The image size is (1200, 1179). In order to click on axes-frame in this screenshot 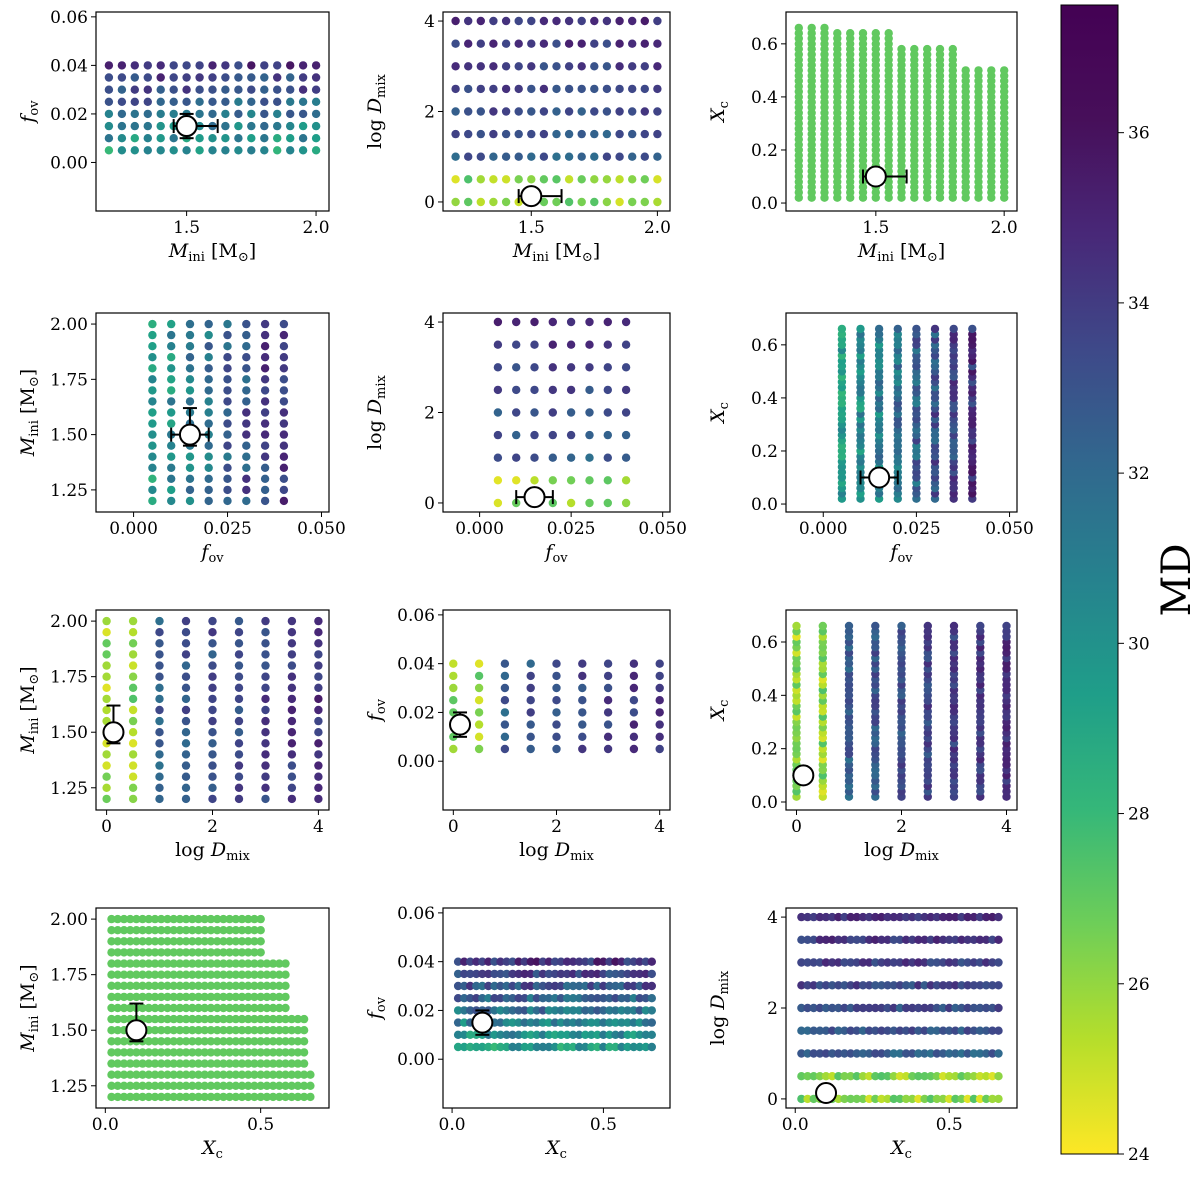, I will do `click(212, 111)`.